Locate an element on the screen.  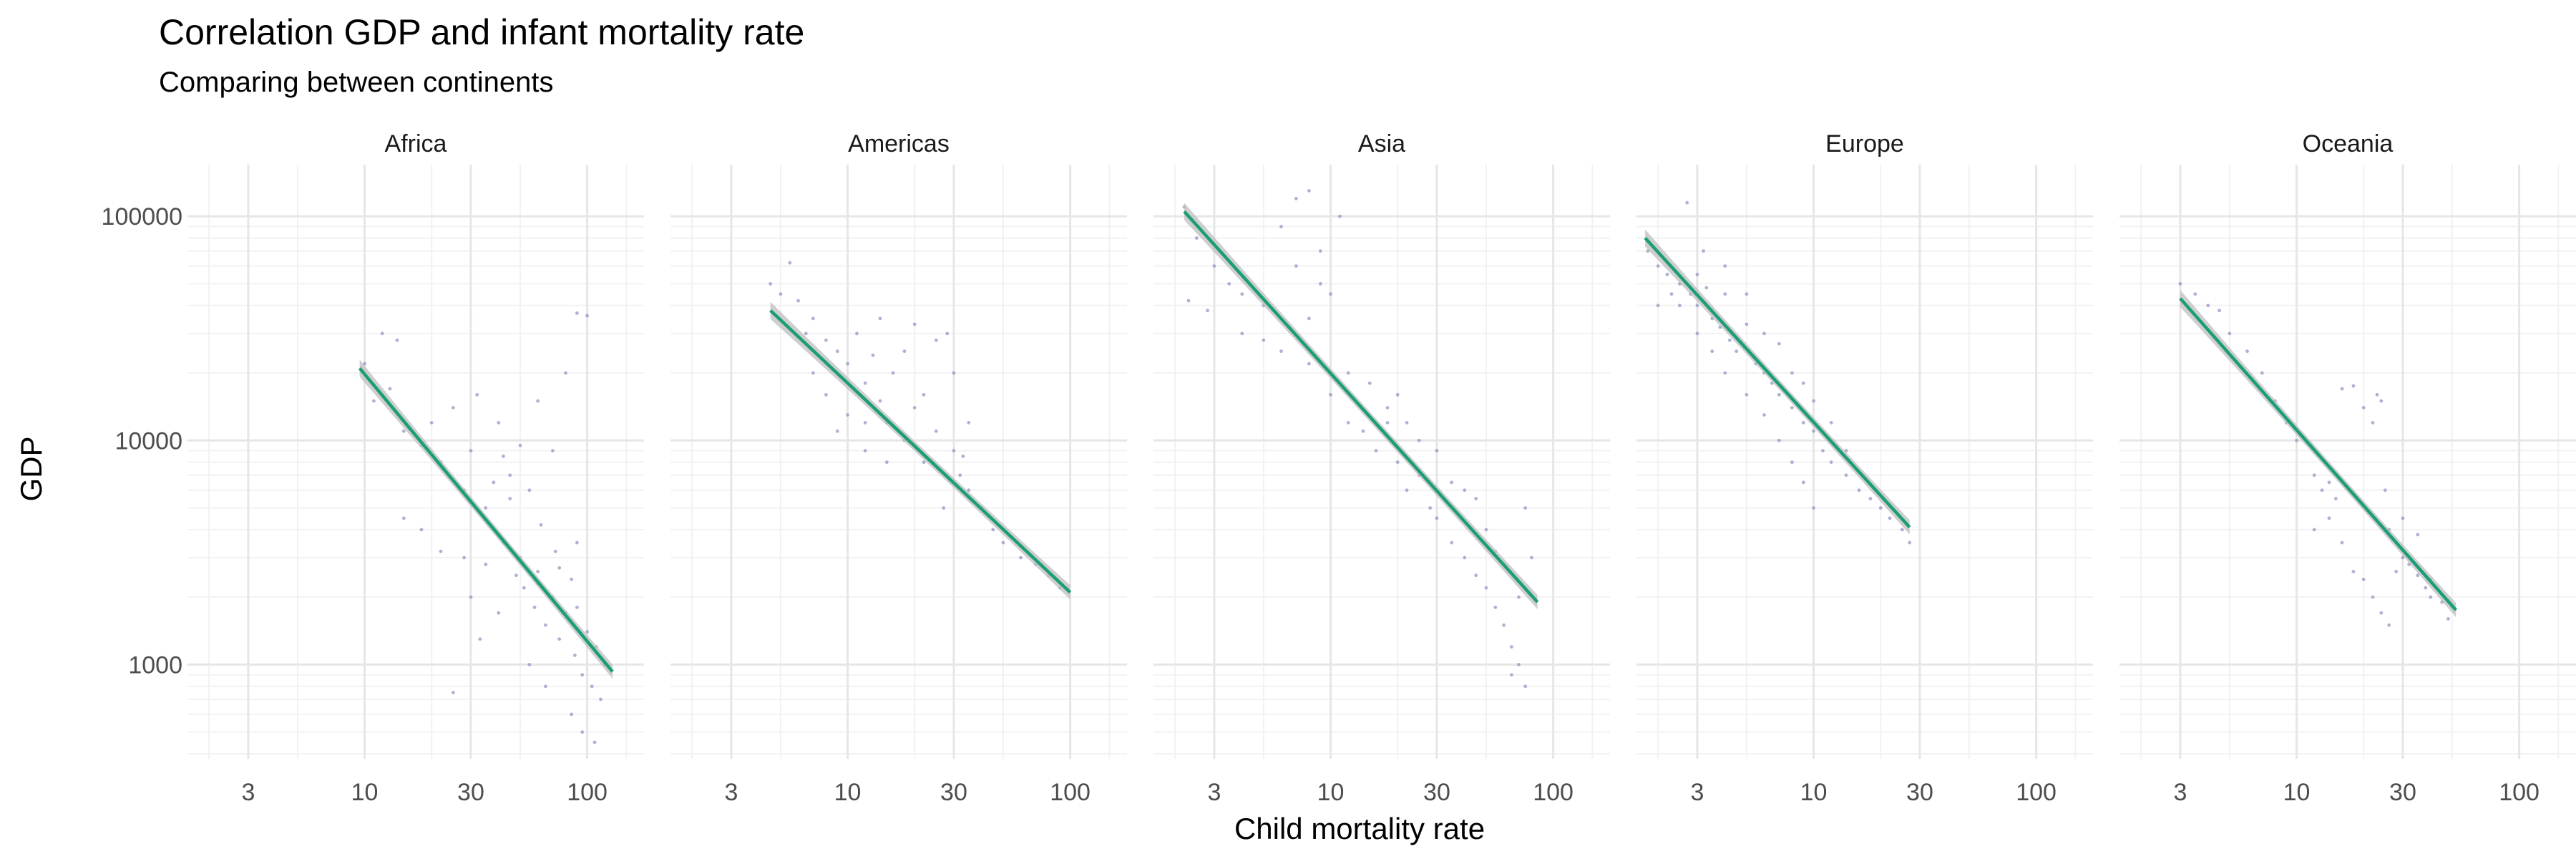
panel-oceania: Oceania 3 10 30 100 is located at coordinates (2347, 468).